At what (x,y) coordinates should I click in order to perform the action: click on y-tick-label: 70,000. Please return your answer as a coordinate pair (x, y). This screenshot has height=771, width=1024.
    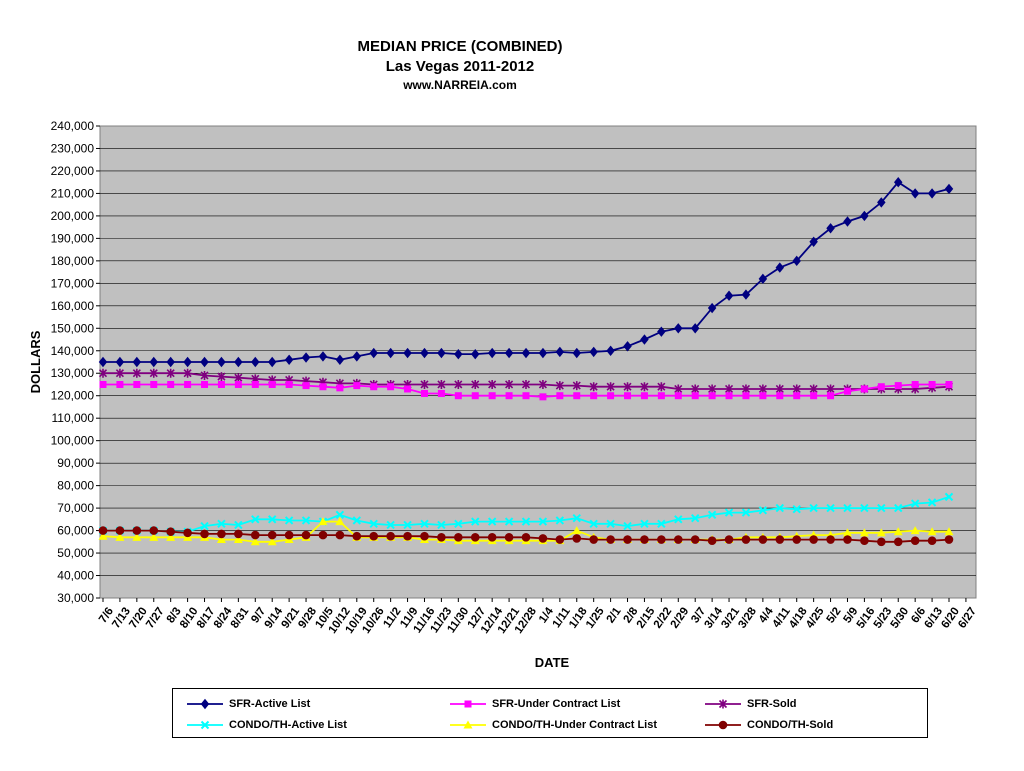
    Looking at the image, I should click on (75, 508).